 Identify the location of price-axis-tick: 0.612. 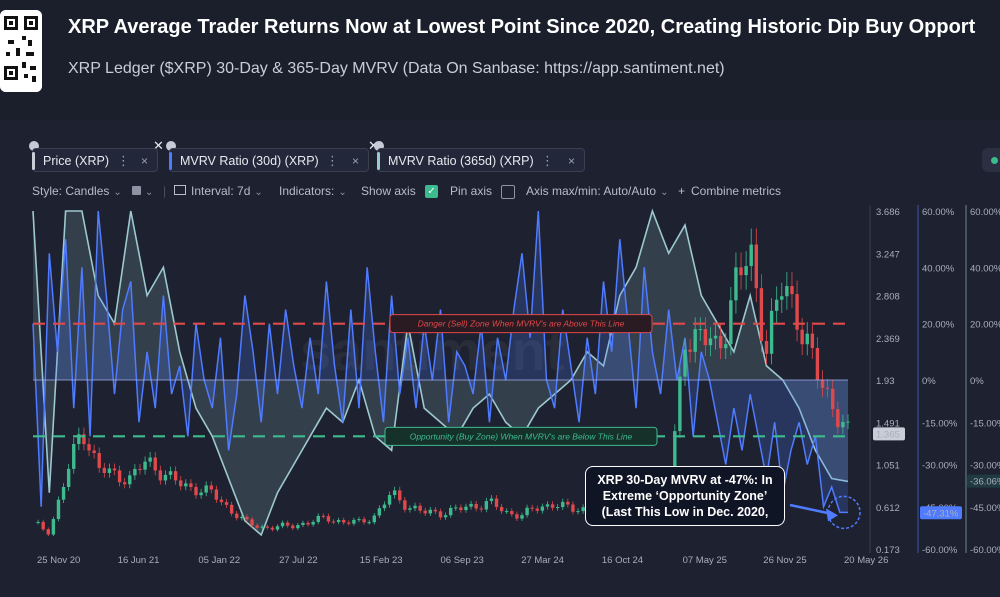
(888, 508).